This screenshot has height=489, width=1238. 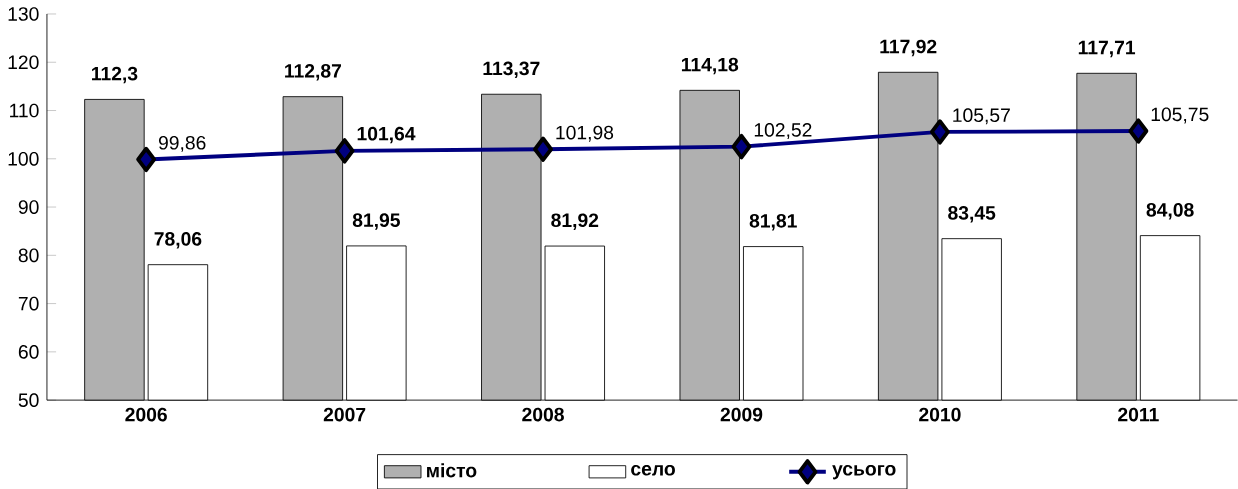 I want to click on data-label: 99,86, so click(x=182, y=143).